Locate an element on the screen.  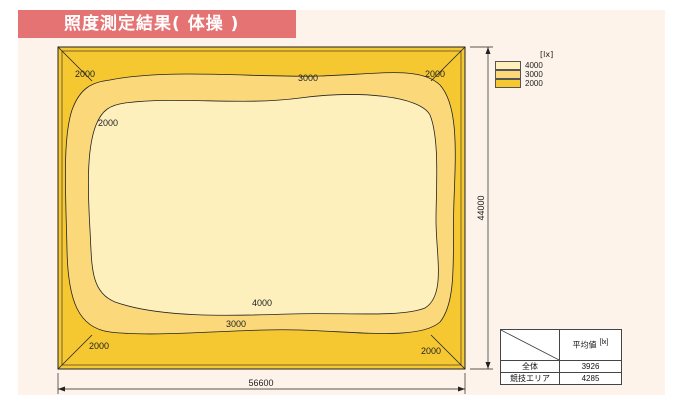
average-header: 平均値 is located at coordinates (584, 345).